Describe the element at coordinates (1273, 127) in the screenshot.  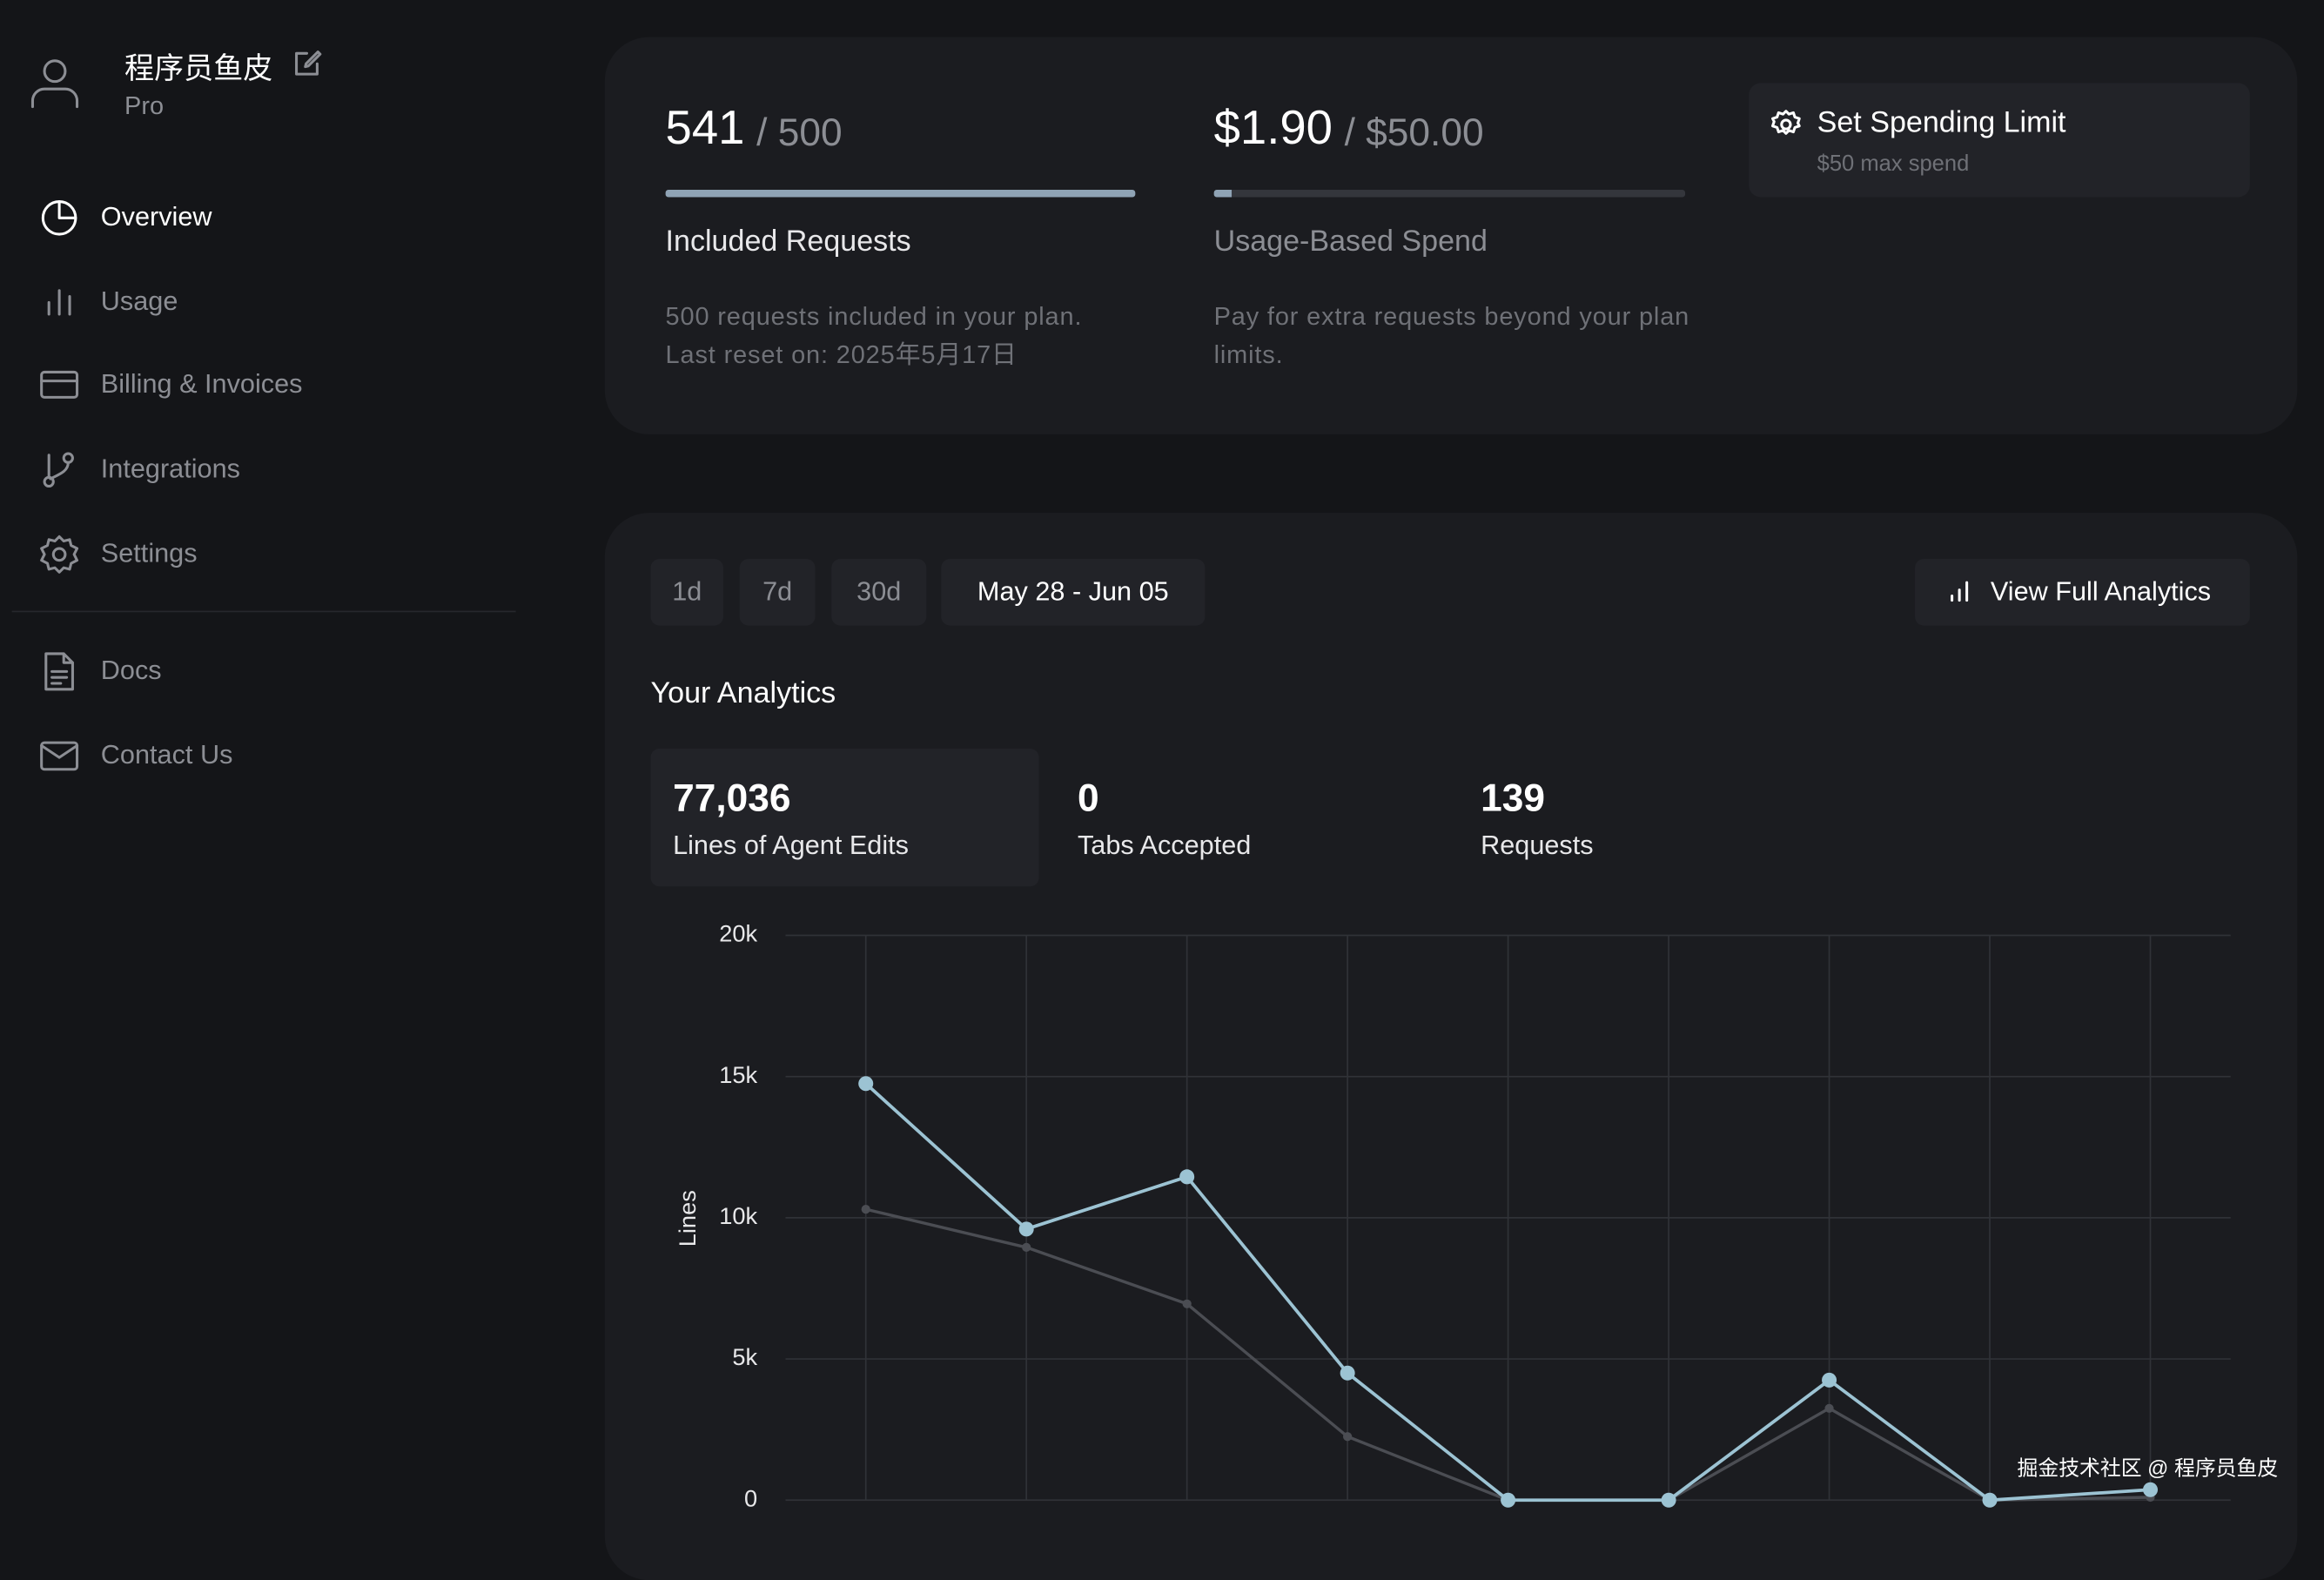
I see `spend-used: $1.90` at that location.